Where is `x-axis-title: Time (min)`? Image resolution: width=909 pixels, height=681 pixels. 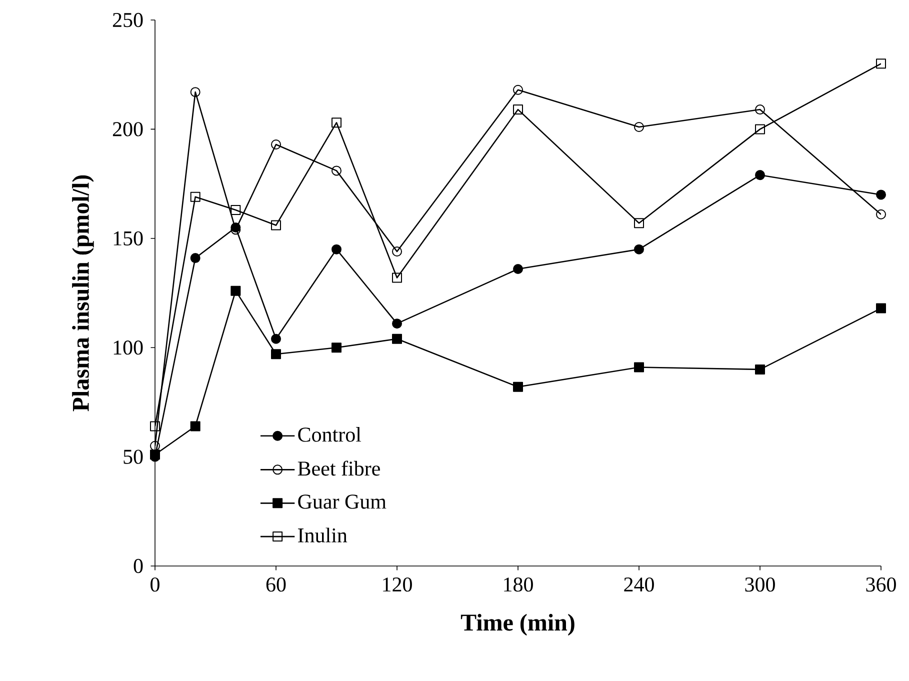
x-axis-title: Time (min) is located at coordinates (517, 625).